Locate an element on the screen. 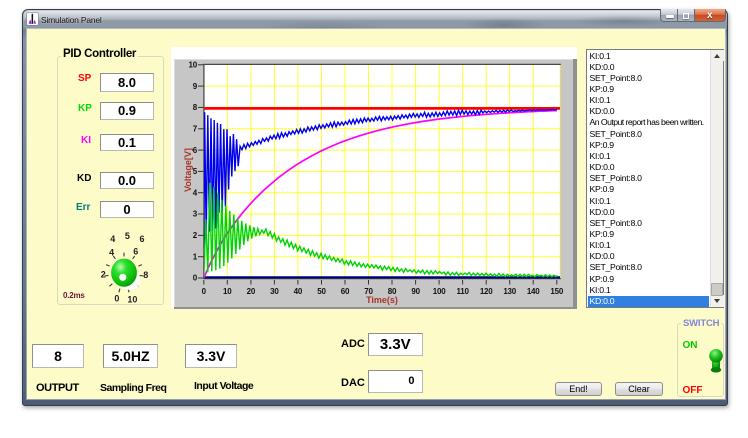 This screenshot has width=748, height=438. svg-text: 140 is located at coordinates (533, 291).